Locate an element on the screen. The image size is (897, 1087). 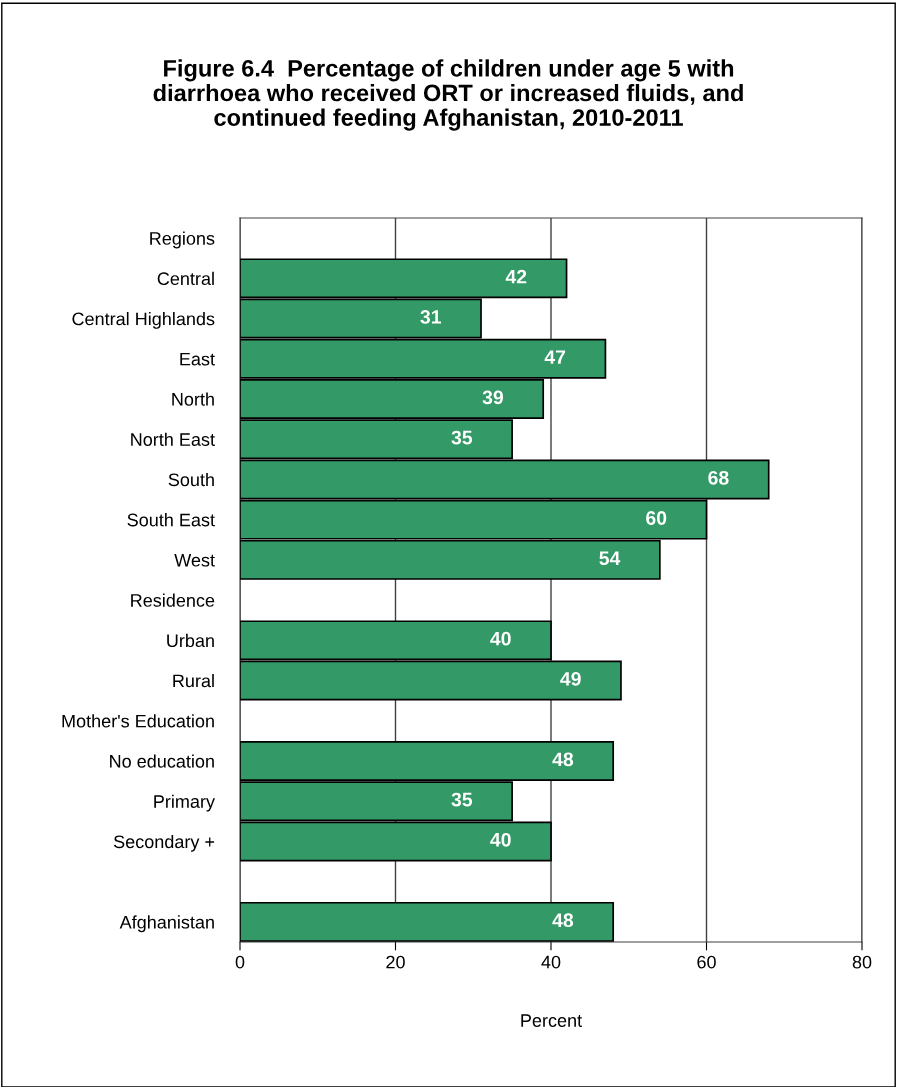
y-tick-label: No education is located at coordinates (162, 761).